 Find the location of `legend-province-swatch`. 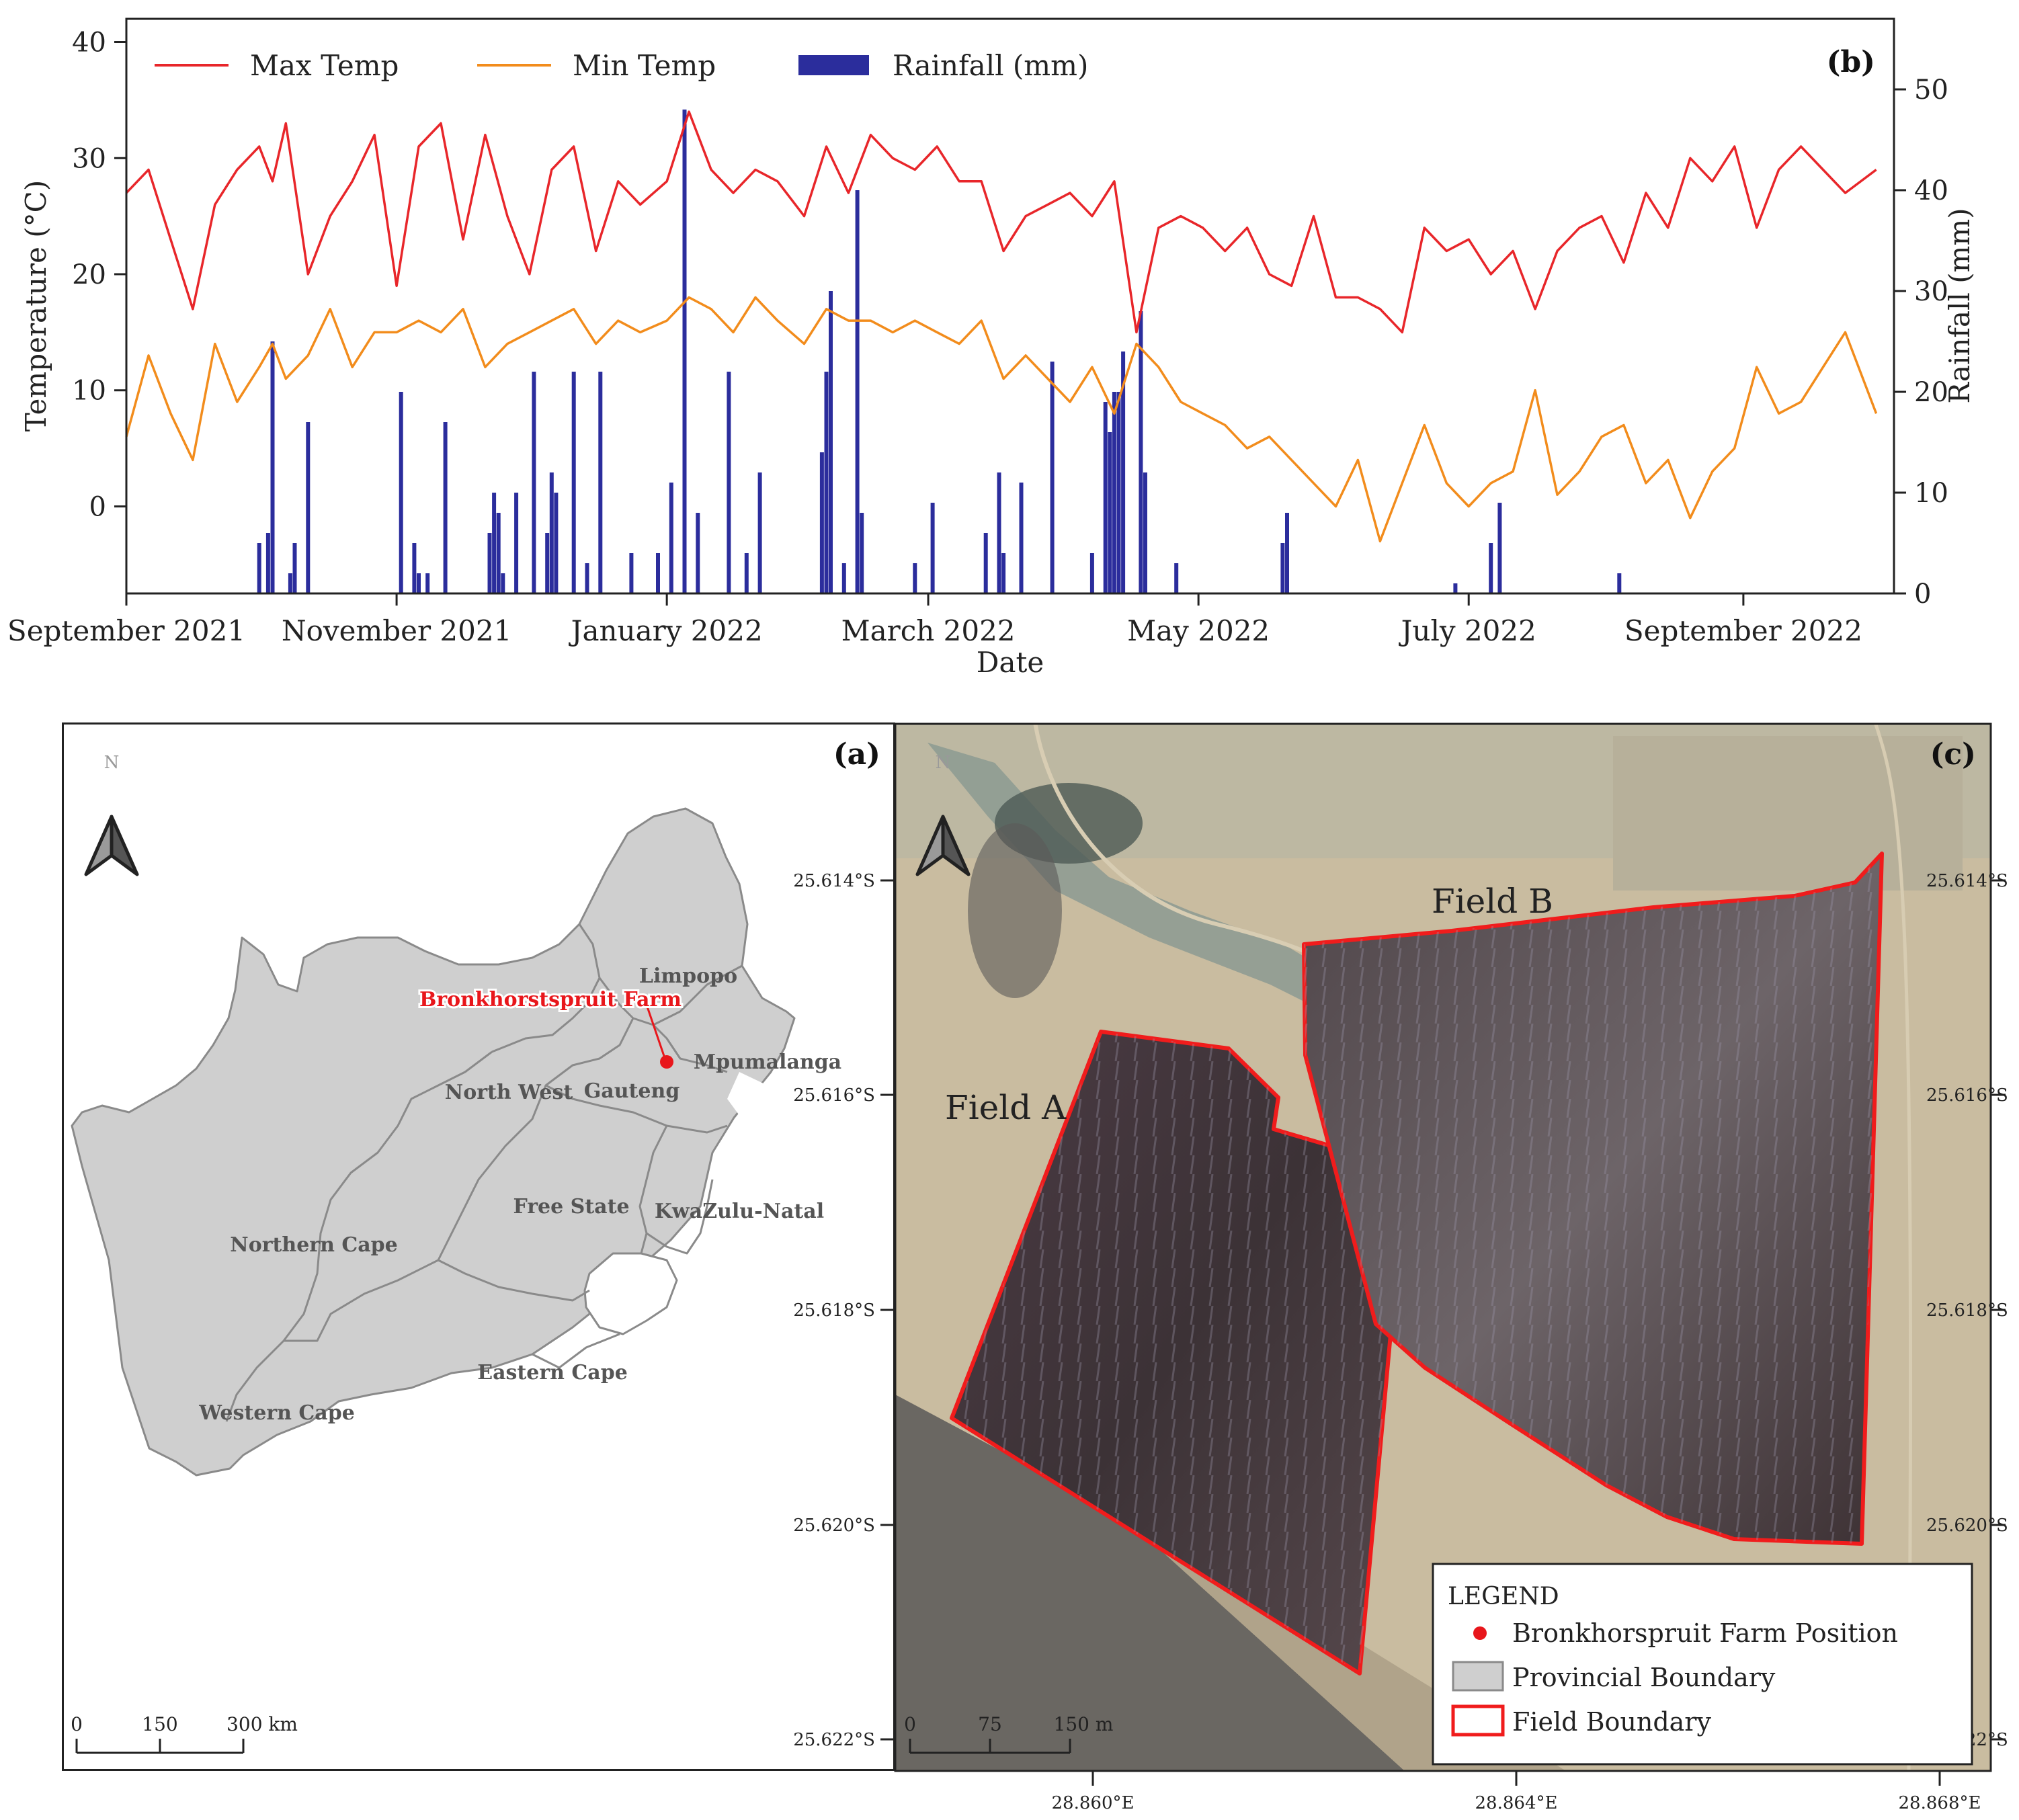

legend-province-swatch is located at coordinates (1478, 1677).